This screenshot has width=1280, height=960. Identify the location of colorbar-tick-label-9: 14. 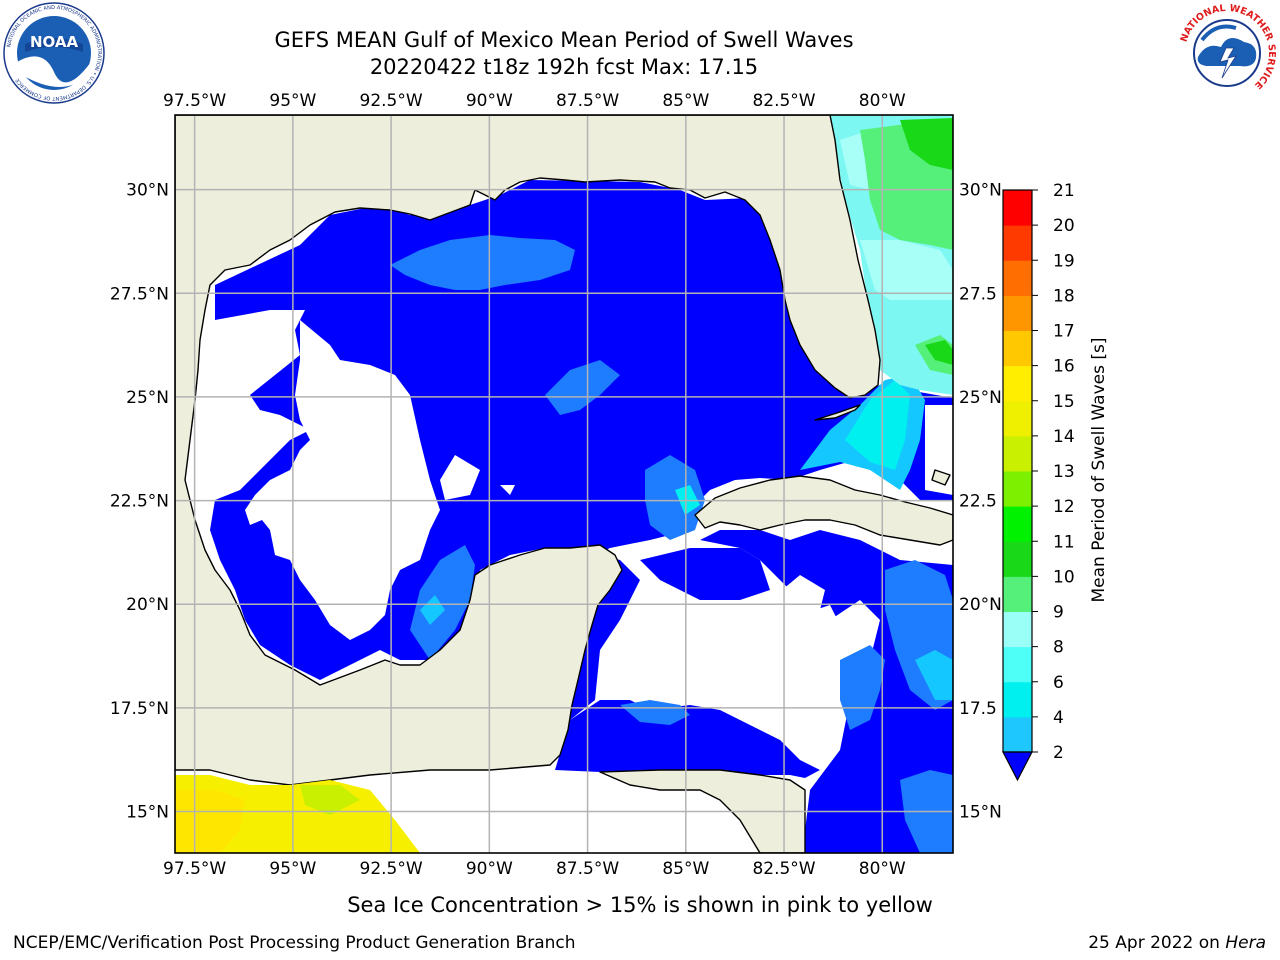
(1064, 437).